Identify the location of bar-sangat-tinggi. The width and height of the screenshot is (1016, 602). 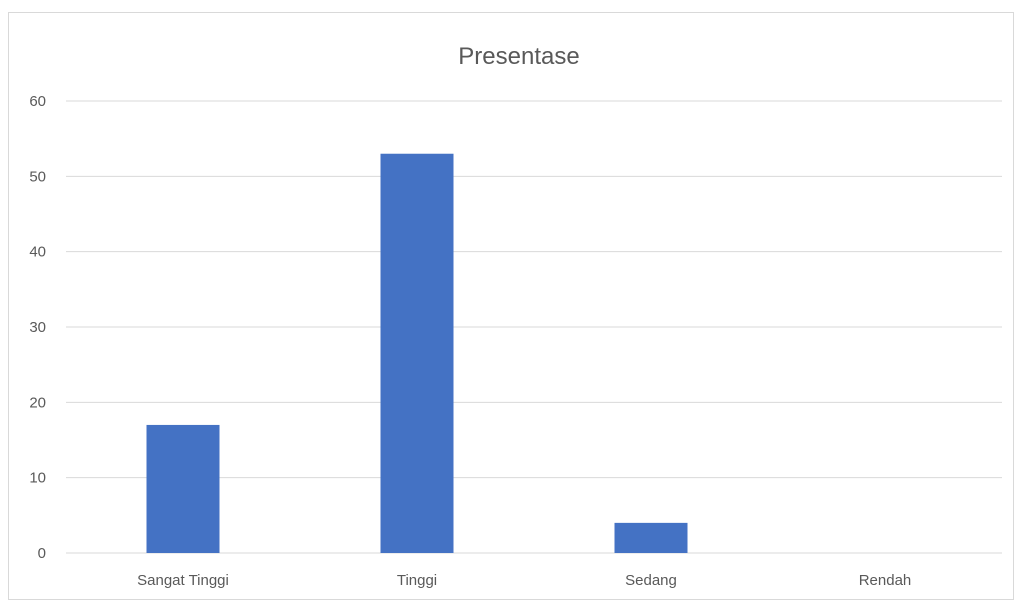
(183, 488).